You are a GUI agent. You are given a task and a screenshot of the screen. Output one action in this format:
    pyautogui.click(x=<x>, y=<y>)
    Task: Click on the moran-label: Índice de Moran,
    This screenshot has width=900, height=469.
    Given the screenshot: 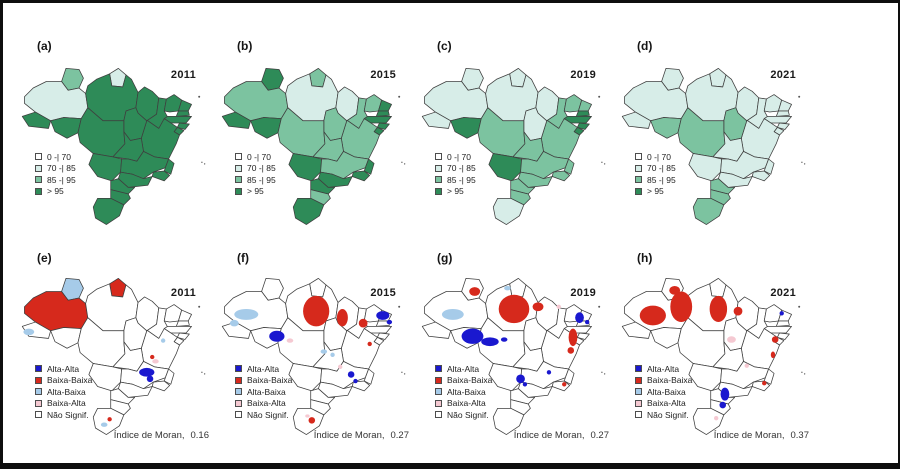 What is the action you would take?
    pyautogui.click(x=149, y=435)
    